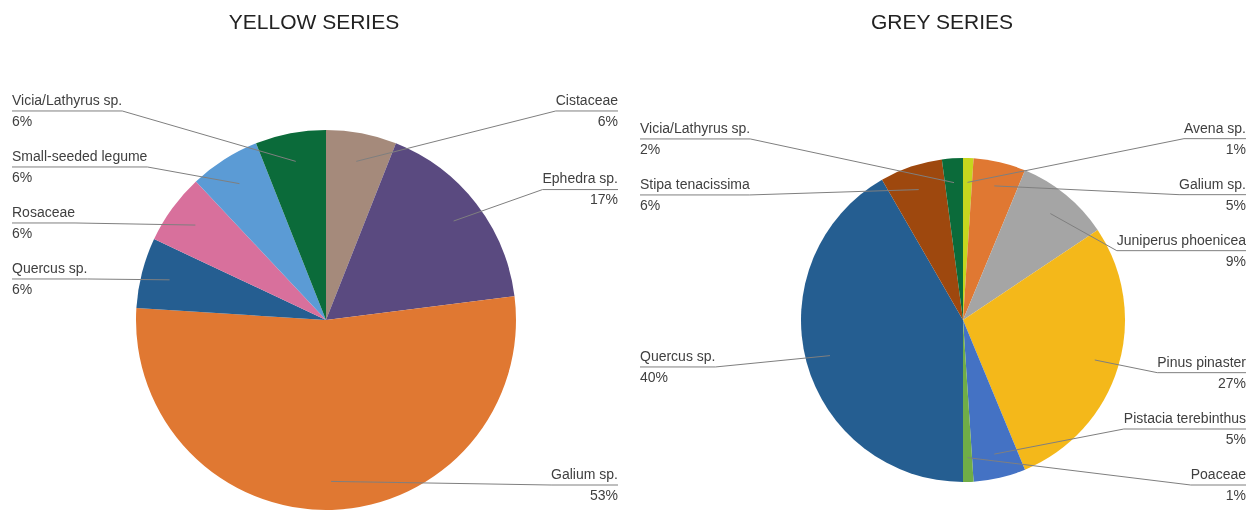  I want to click on slice-label: Ephedra sp., so click(580, 178).